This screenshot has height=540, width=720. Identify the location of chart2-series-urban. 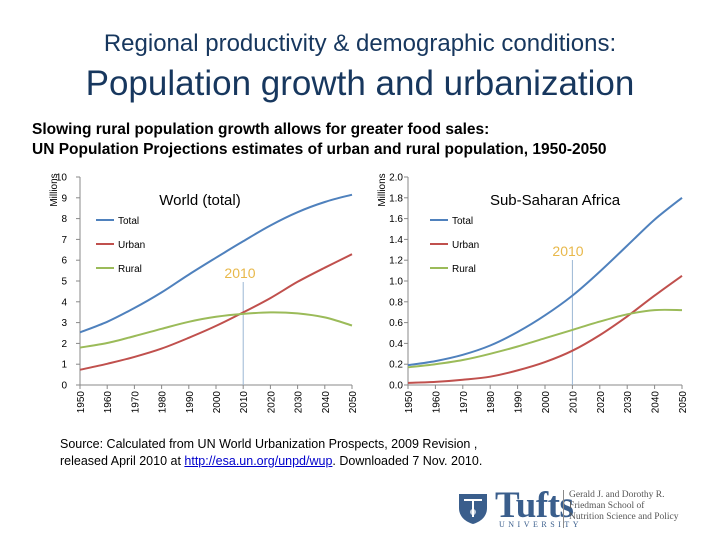
(545, 329).